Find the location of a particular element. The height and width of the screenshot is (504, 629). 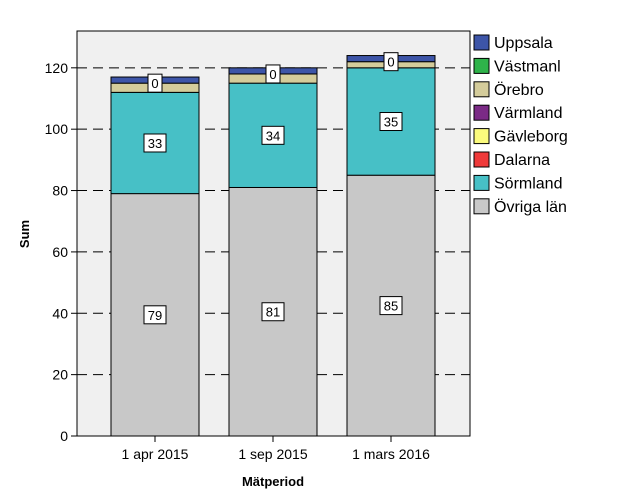

x-tick-label-0: 1 apr 2015 is located at coordinates (155, 454).